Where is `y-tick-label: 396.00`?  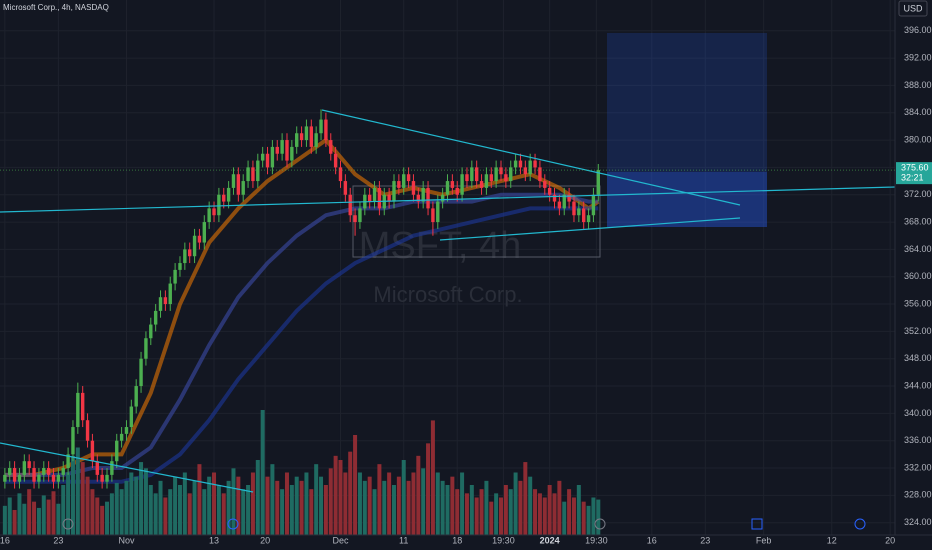
y-tick-label: 396.00 is located at coordinates (918, 30).